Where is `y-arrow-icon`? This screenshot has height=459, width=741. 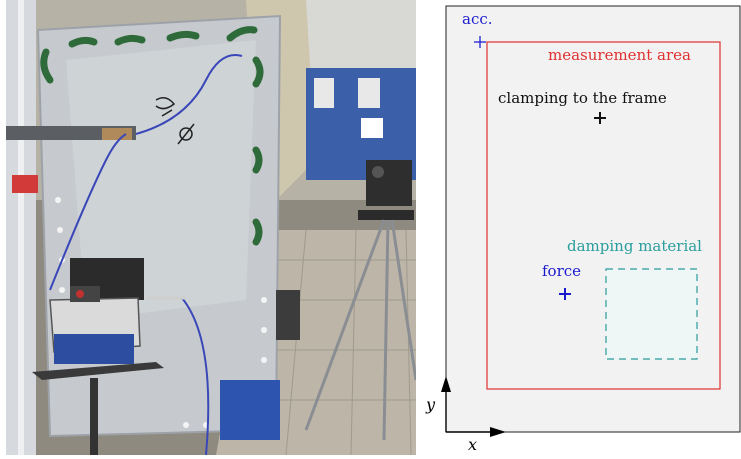 y-arrow-icon is located at coordinates (446, 384).